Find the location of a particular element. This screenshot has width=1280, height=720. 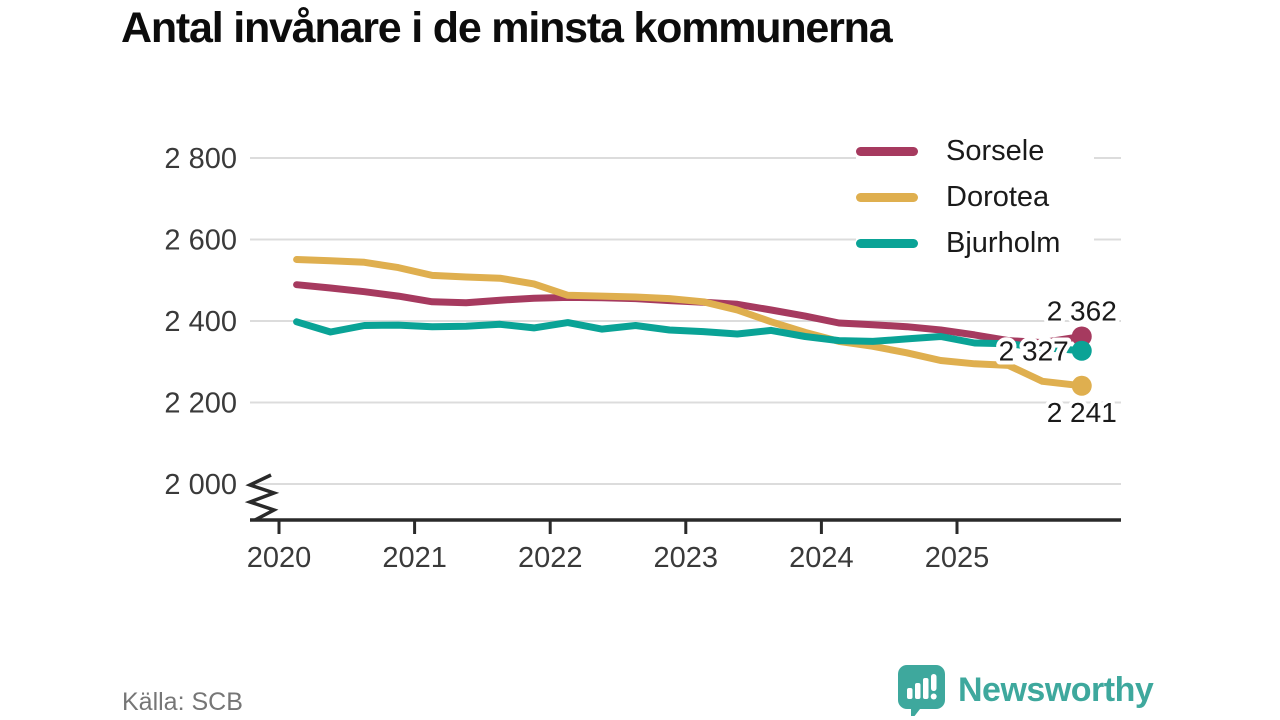

end-value-label-bjurholm: 2 327 is located at coordinates (1034, 351).